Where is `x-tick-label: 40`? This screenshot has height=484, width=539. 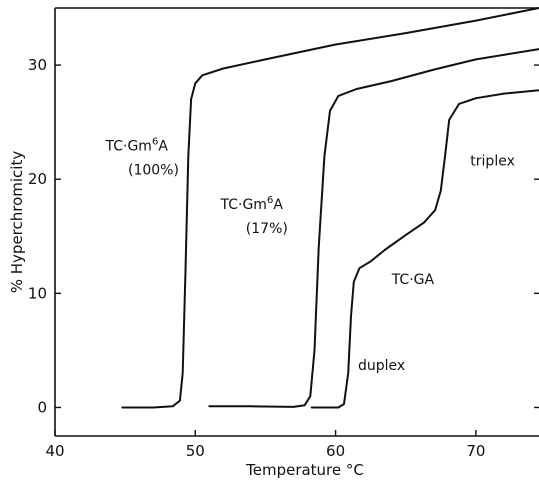
x-tick-label: 40 is located at coordinates (54, 451).